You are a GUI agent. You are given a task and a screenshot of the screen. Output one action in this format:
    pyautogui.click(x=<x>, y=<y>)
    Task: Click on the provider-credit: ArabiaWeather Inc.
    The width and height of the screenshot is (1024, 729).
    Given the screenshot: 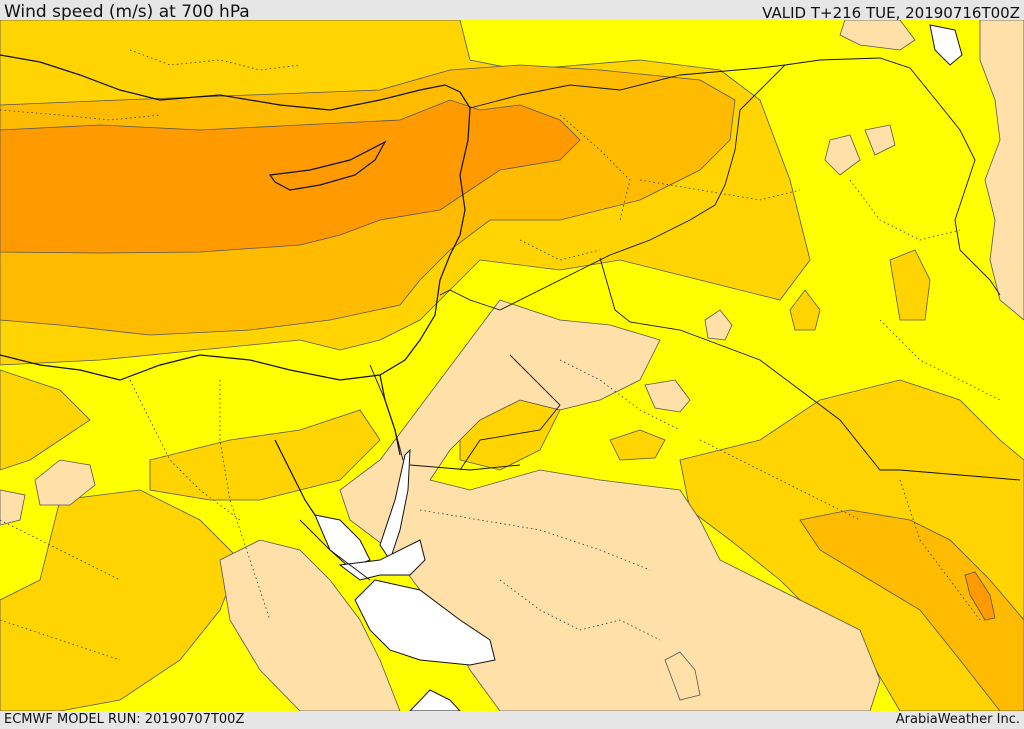 What is the action you would take?
    pyautogui.click(x=957, y=719)
    